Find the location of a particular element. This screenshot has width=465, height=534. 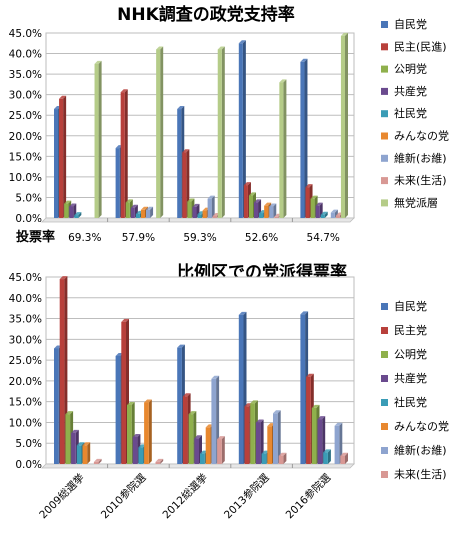

y-tick-label: 35.0% is located at coordinates (25, 75).